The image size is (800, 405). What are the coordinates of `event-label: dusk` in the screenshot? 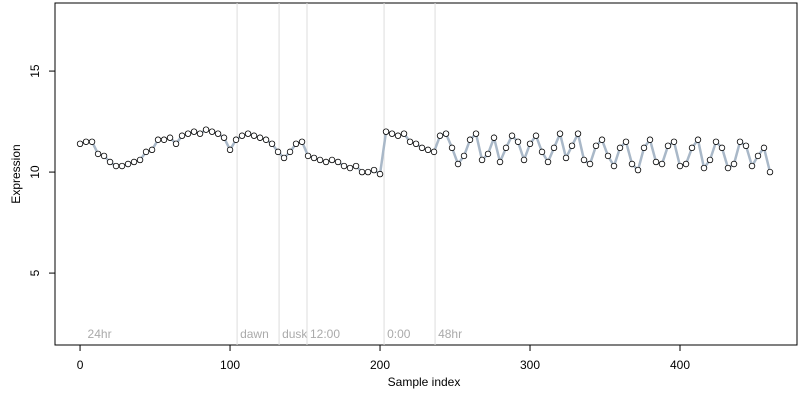 It's located at (295, 334).